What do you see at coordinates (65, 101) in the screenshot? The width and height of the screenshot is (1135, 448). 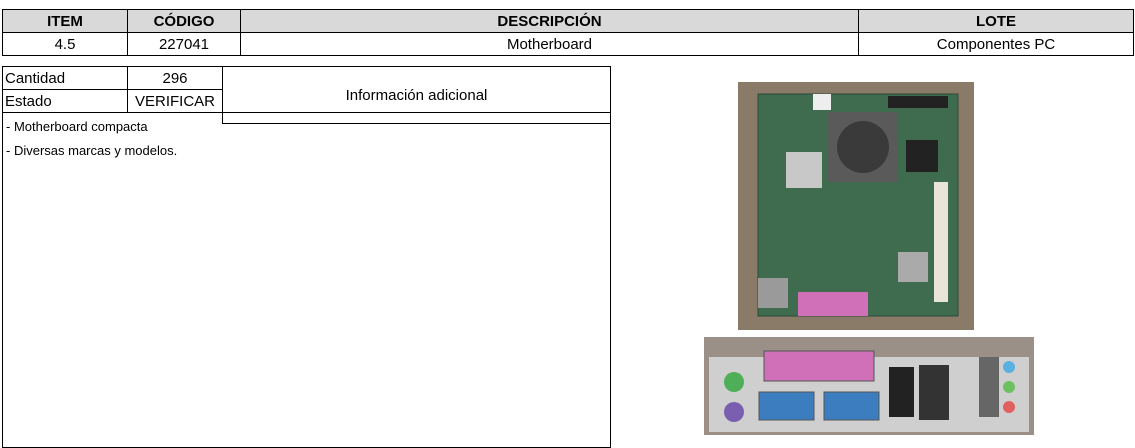 I see `estado-label: Estado` at bounding box center [65, 101].